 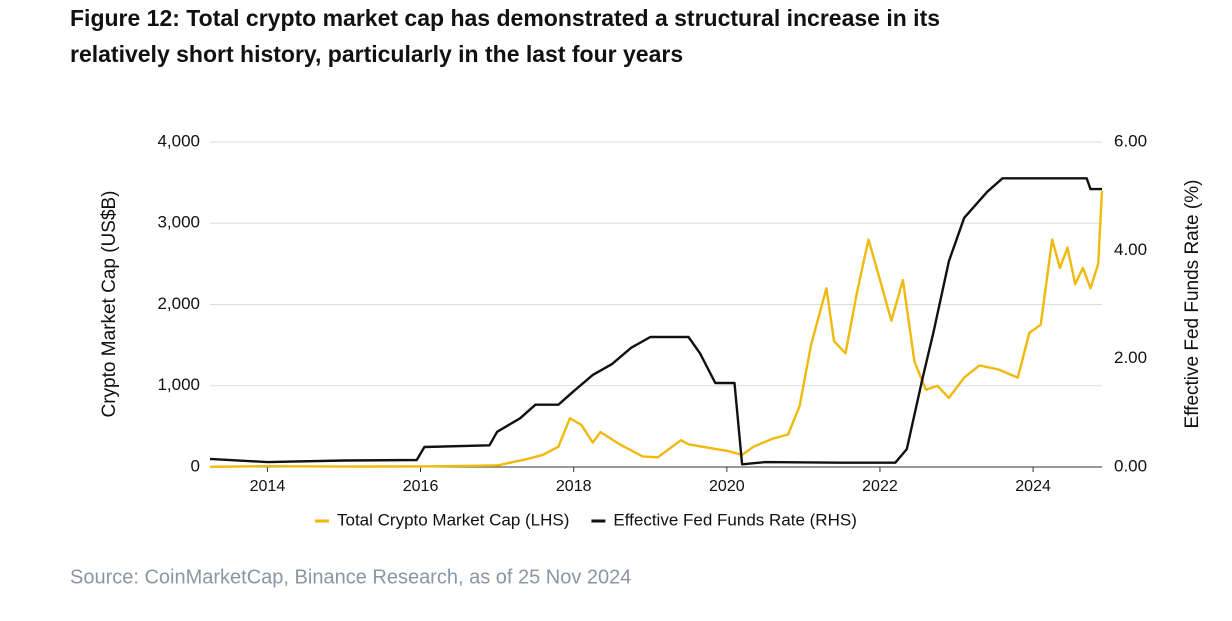 What do you see at coordinates (880, 486) in the screenshot?
I see `x-tick-label: 2022` at bounding box center [880, 486].